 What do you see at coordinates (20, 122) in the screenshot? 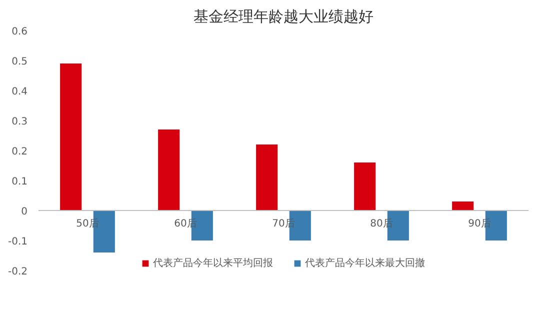
I see `y-tick-label: 0.3` at bounding box center [20, 122].